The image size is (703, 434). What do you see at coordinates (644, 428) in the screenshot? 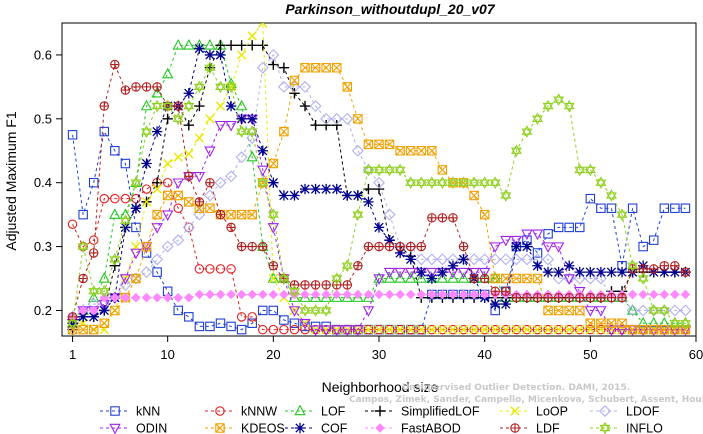
I see `legend-label: INFLO` at bounding box center [644, 428].